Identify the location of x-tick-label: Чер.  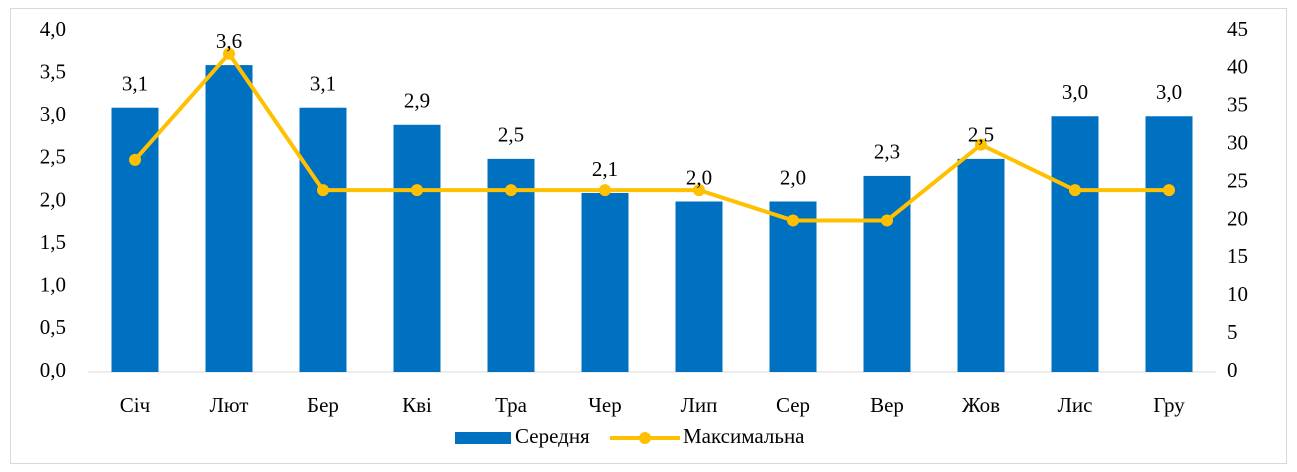
(604, 405).